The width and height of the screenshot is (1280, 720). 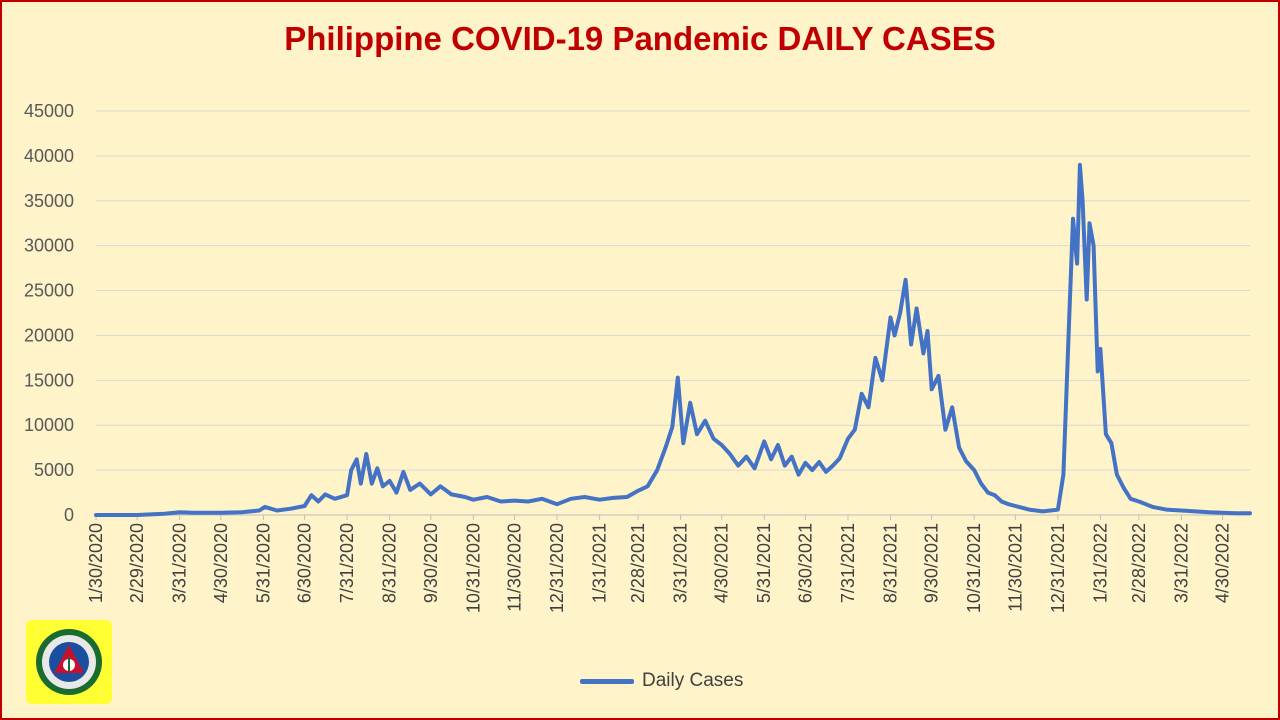 I want to click on x-tick-label: 9/30/2021, so click(x=932, y=563).